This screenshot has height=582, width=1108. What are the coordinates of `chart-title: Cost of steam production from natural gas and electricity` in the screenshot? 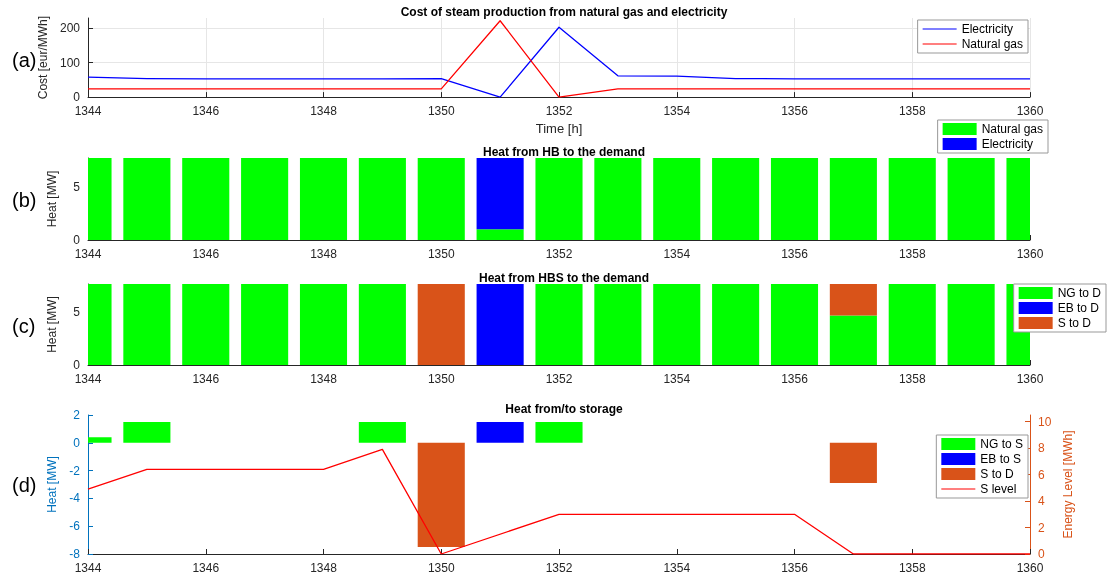 It's located at (564, 12).